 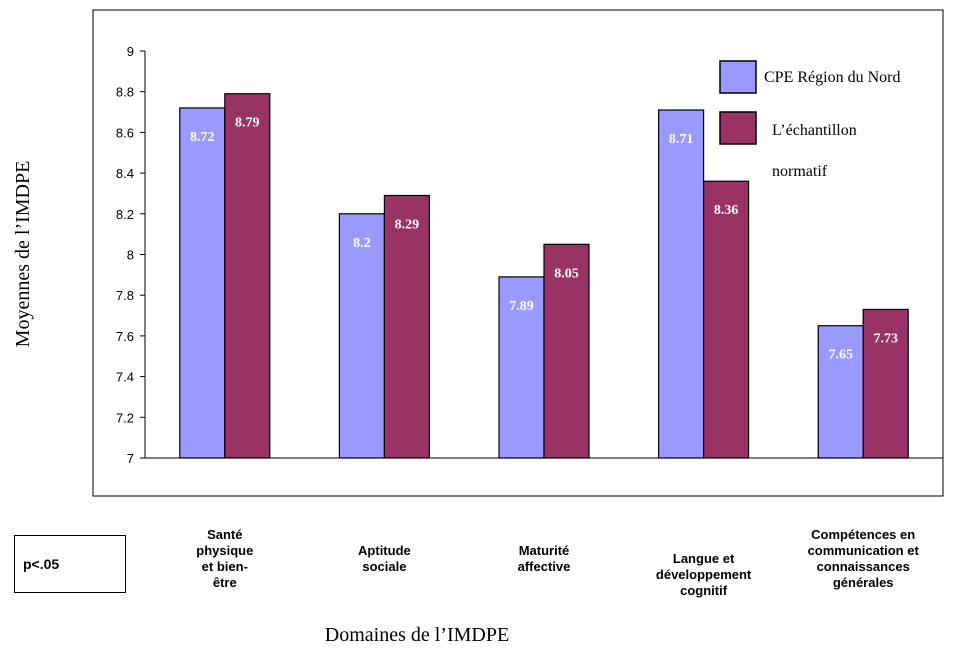 I want to click on y-axis-title: Moyennes de l’IMDPE, so click(x=23, y=254).